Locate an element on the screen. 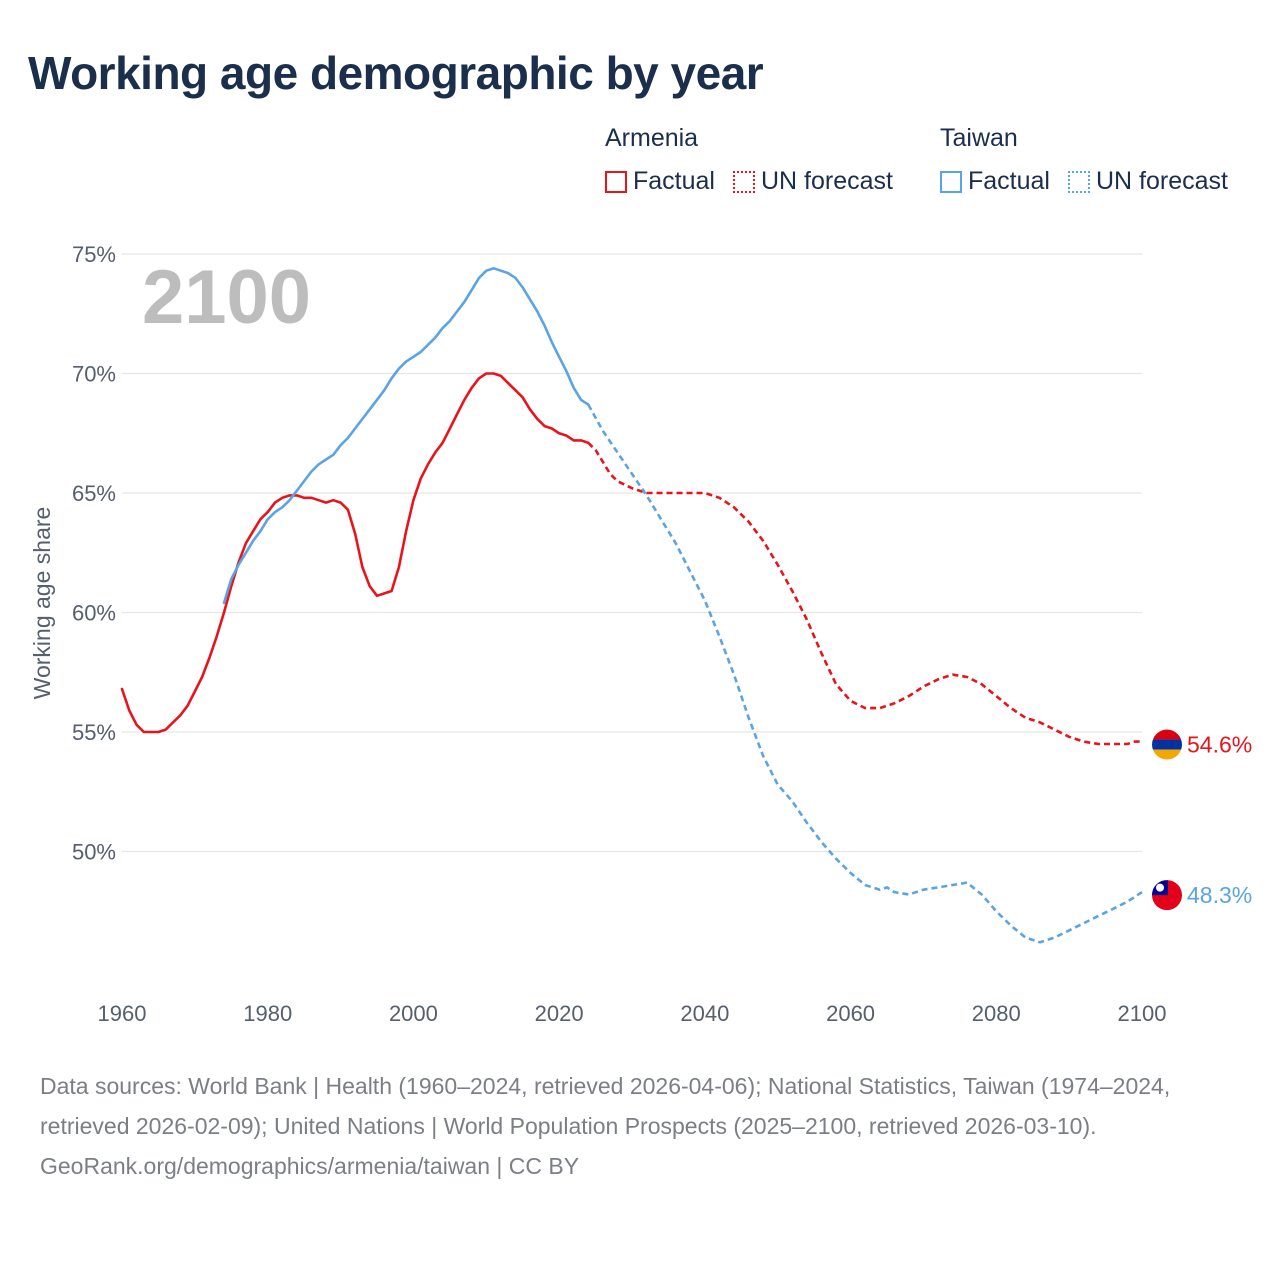 The width and height of the screenshot is (1280, 1280). series-line-taiwan-factual is located at coordinates (406, 436).